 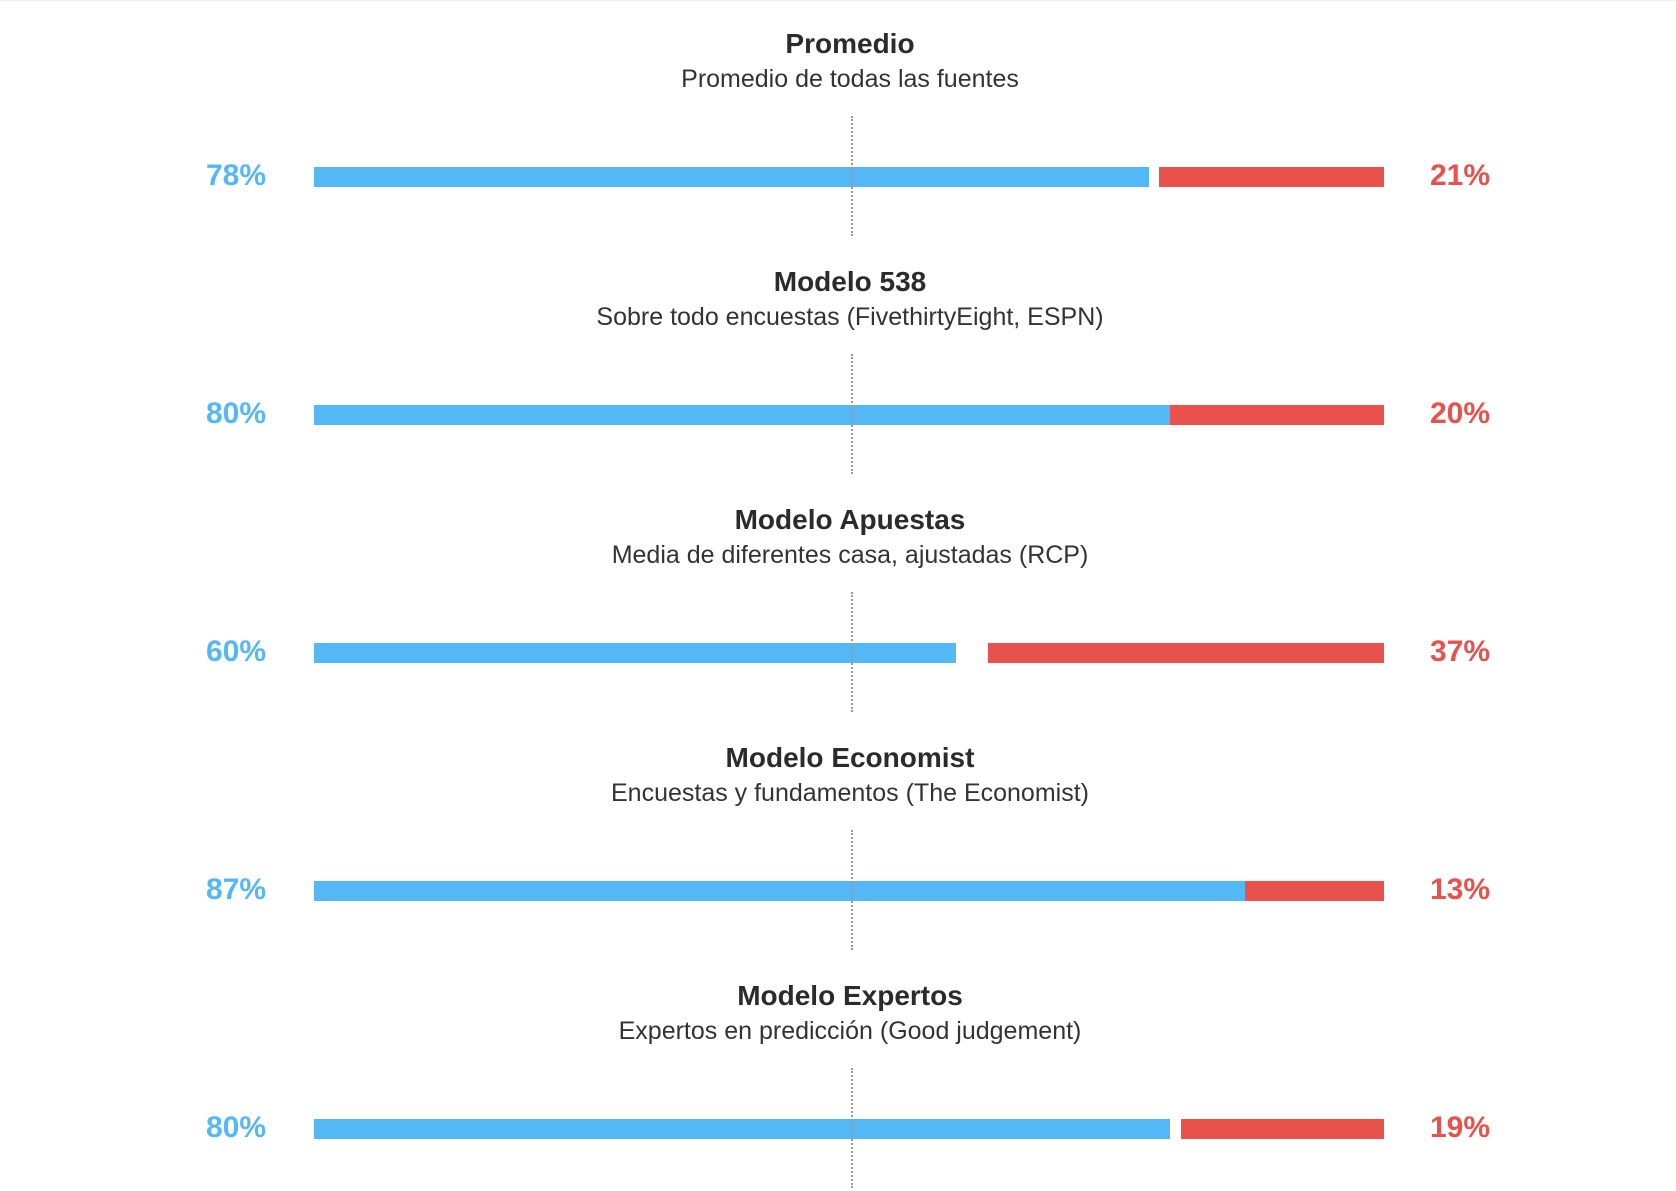 I want to click on dem-percent-label: 87%, so click(x=236, y=889).